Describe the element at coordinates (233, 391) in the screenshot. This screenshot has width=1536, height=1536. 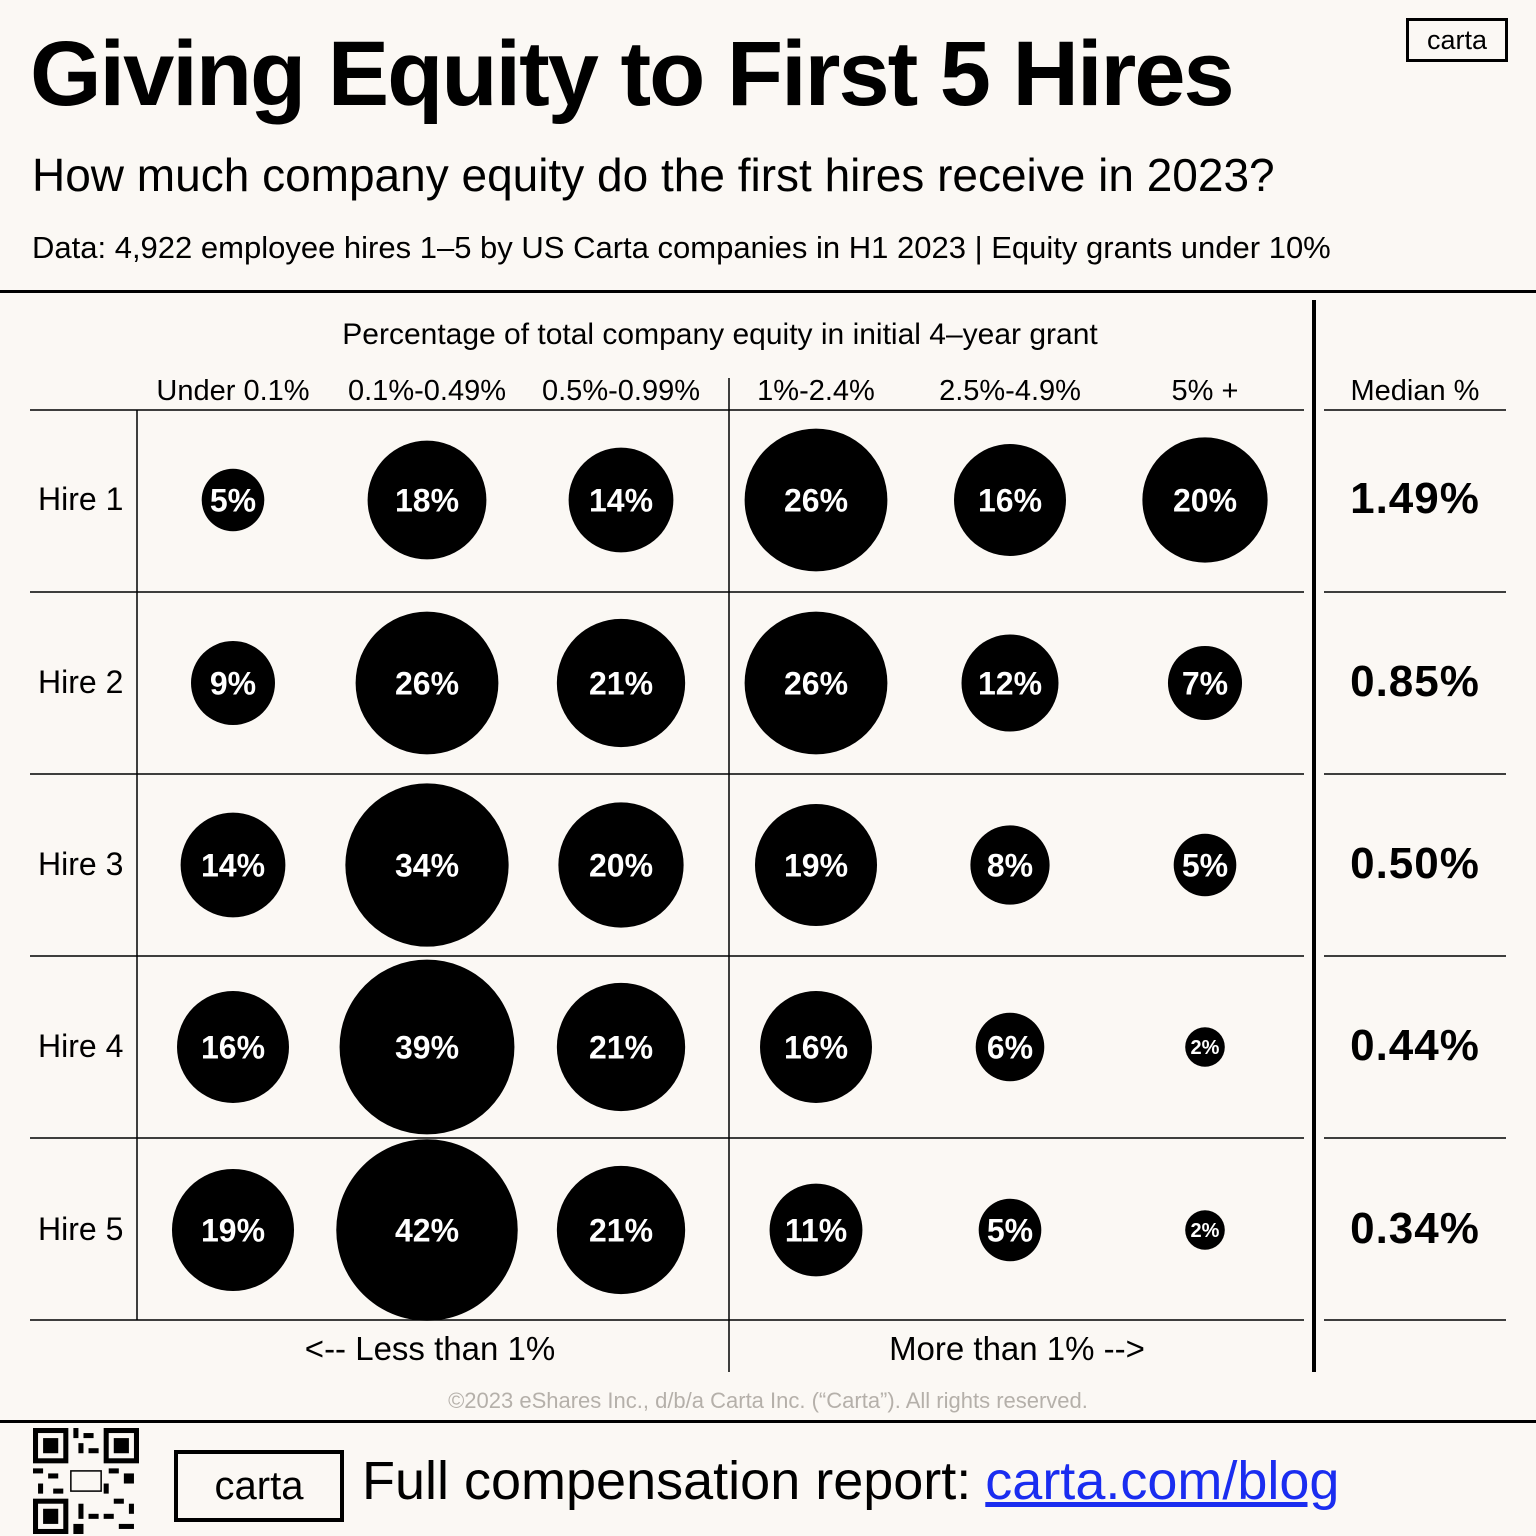
I see `column-header: Under 0.1%` at that location.